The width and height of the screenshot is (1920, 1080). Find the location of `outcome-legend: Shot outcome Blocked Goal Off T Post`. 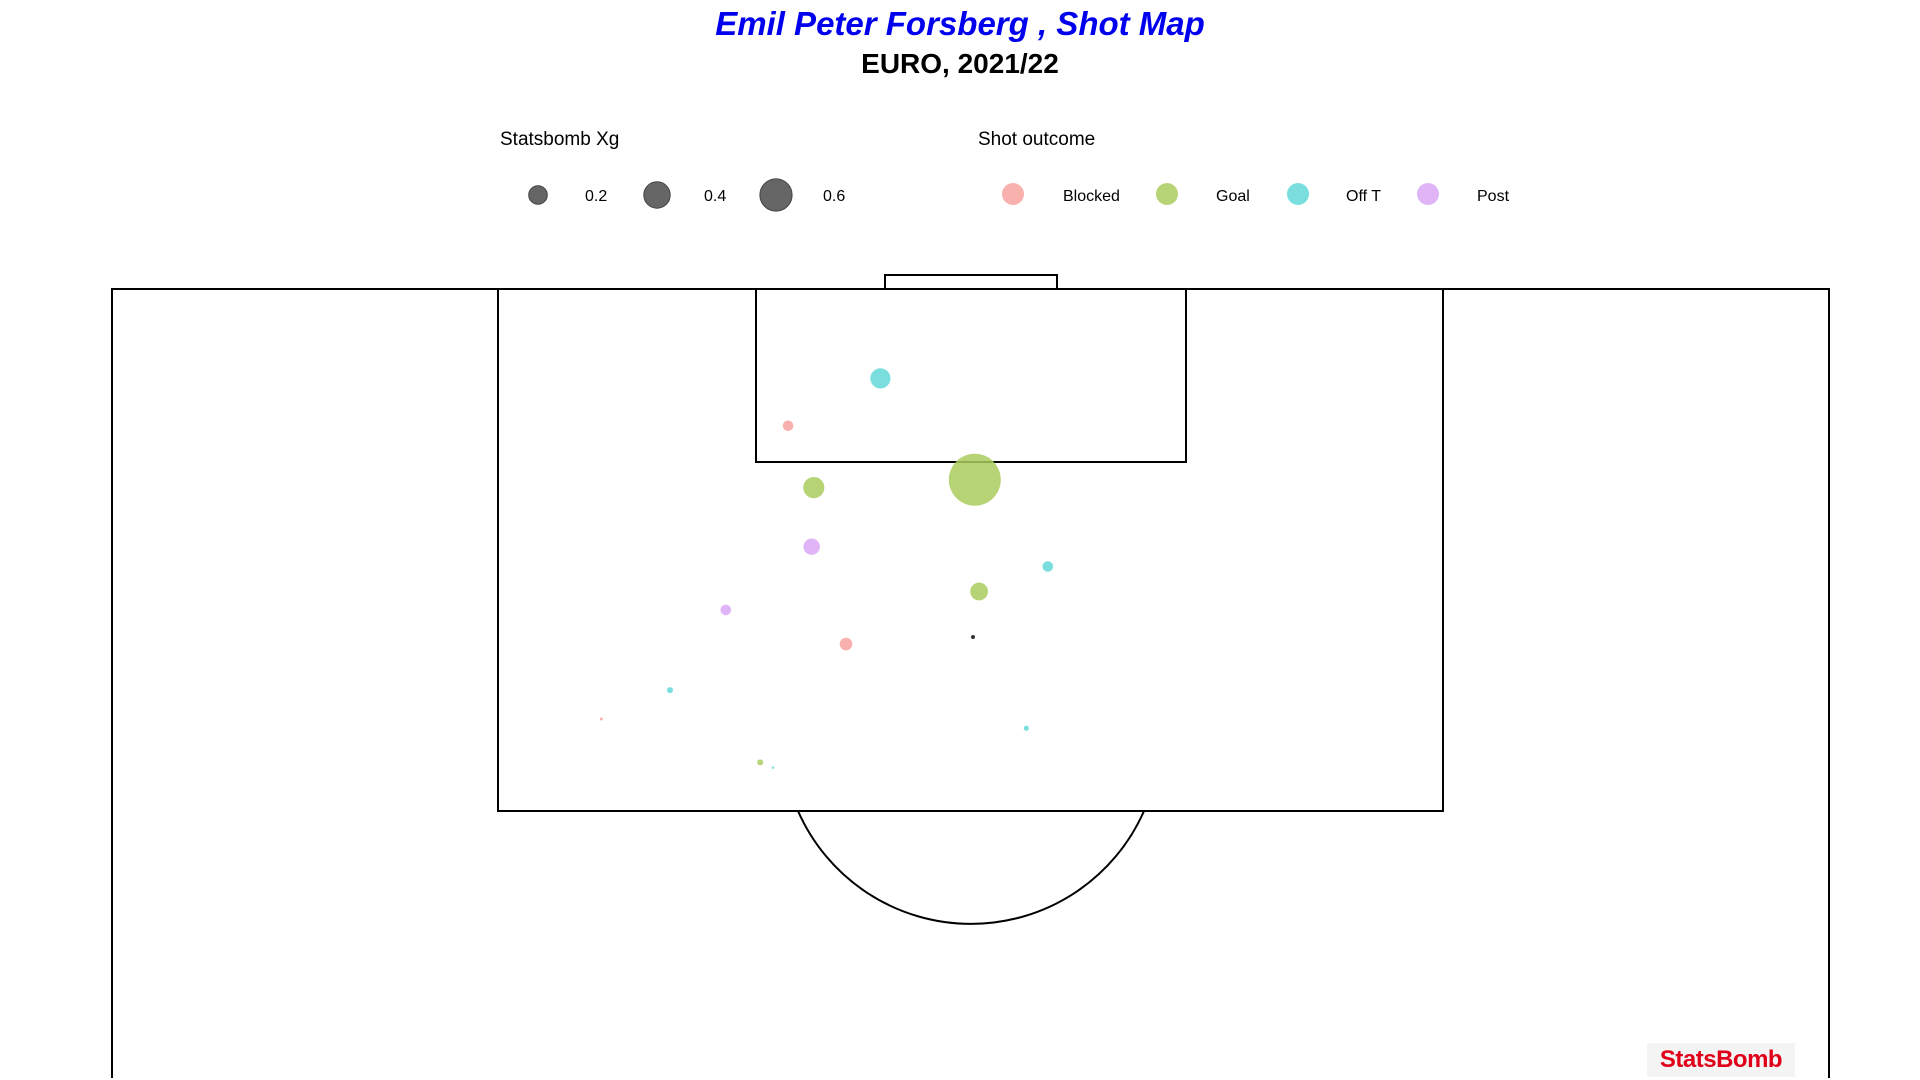

outcome-legend: Shot outcome Blocked Goal Off T Post is located at coordinates (1244, 167).